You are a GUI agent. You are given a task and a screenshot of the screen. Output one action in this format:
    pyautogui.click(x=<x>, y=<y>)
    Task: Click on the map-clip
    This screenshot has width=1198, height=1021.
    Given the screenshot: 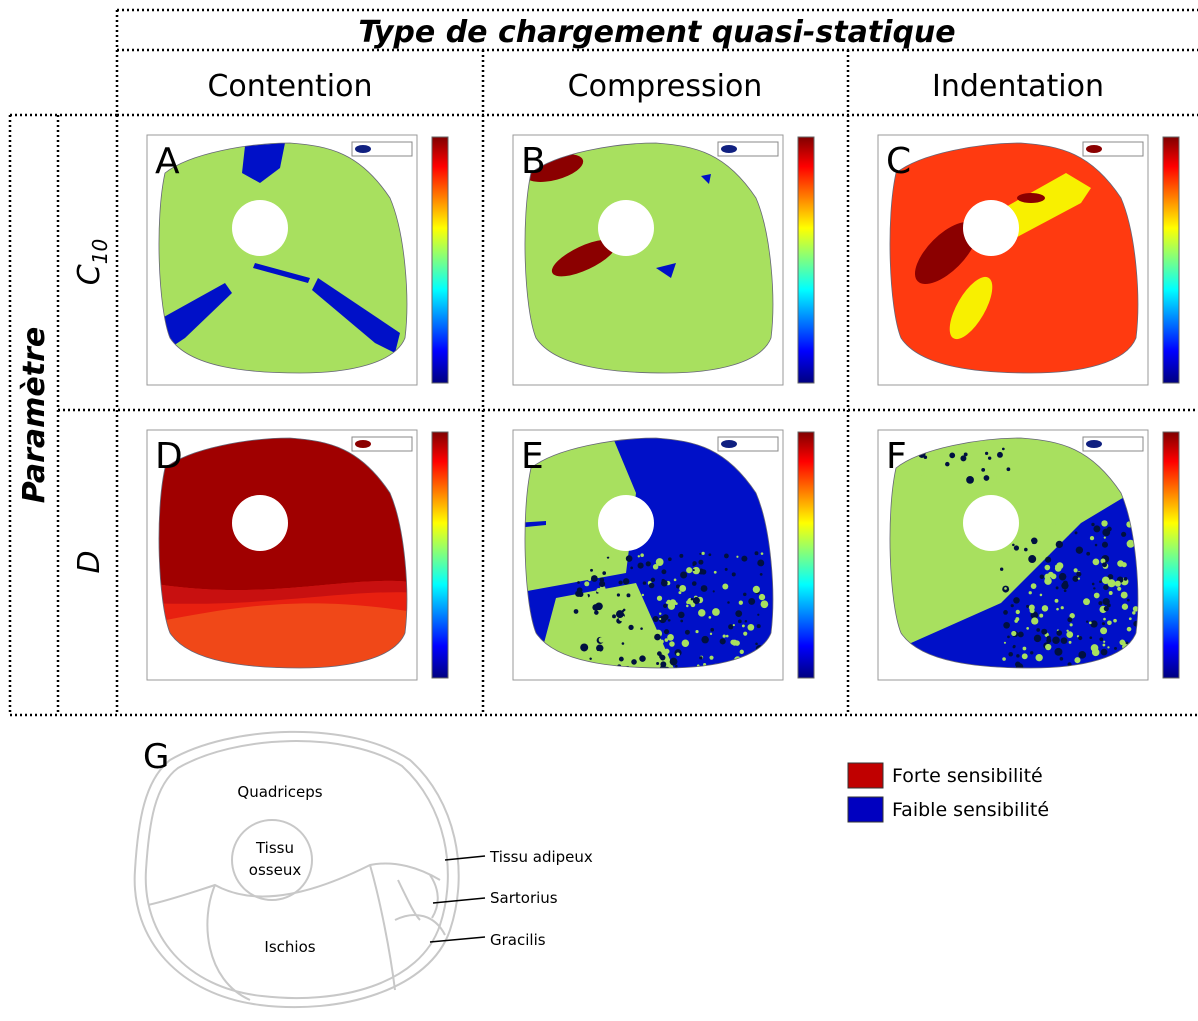 What is the action you would take?
    pyautogui.click(x=1013, y=258)
    